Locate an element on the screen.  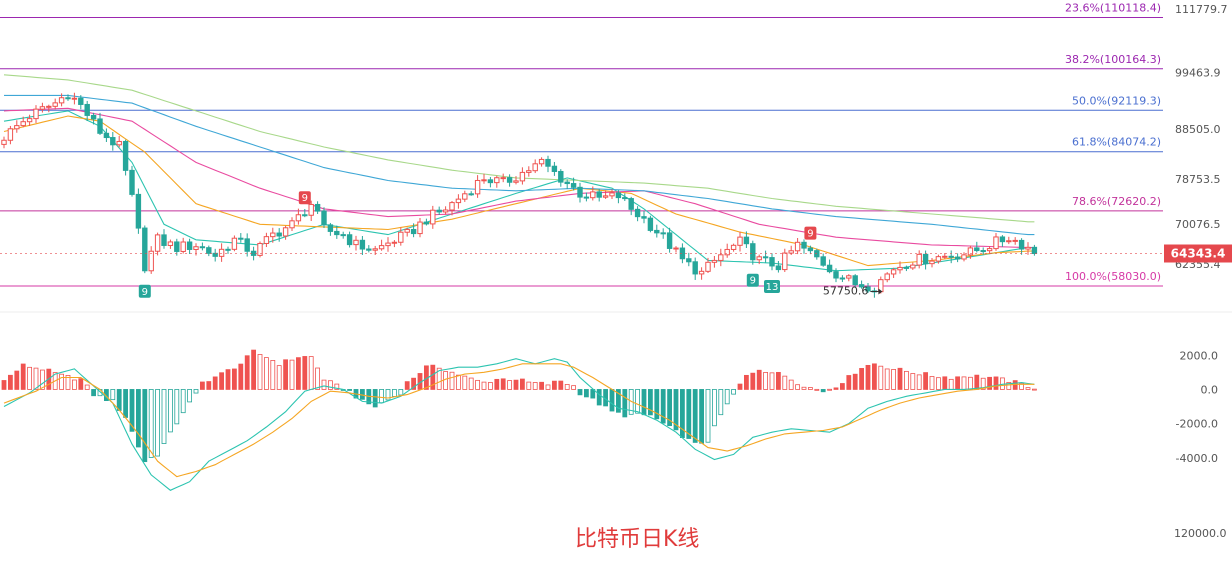
price-tick-label: 70076.5 is located at coordinates (1198, 224).